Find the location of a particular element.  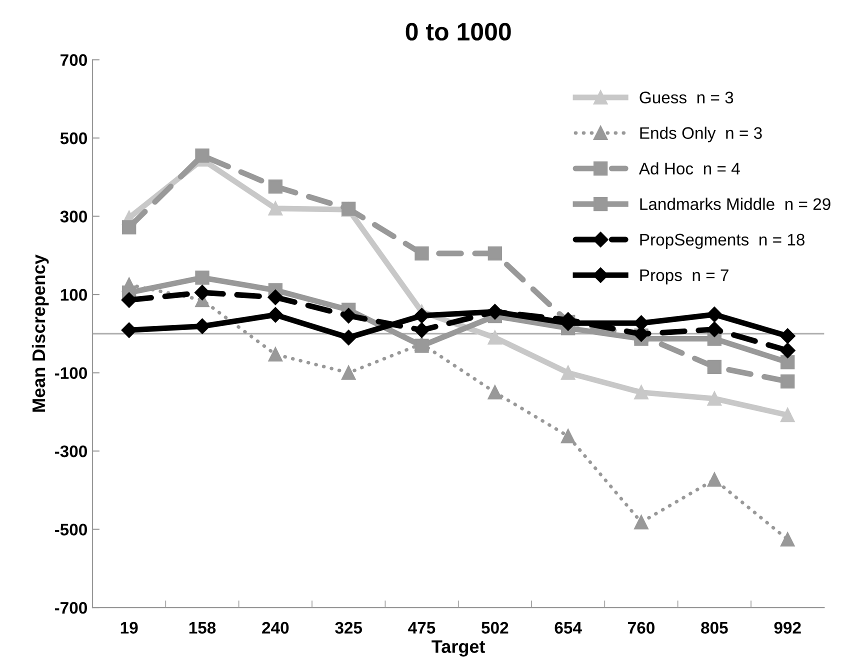

x-tick-label: 760 is located at coordinates (641, 628).